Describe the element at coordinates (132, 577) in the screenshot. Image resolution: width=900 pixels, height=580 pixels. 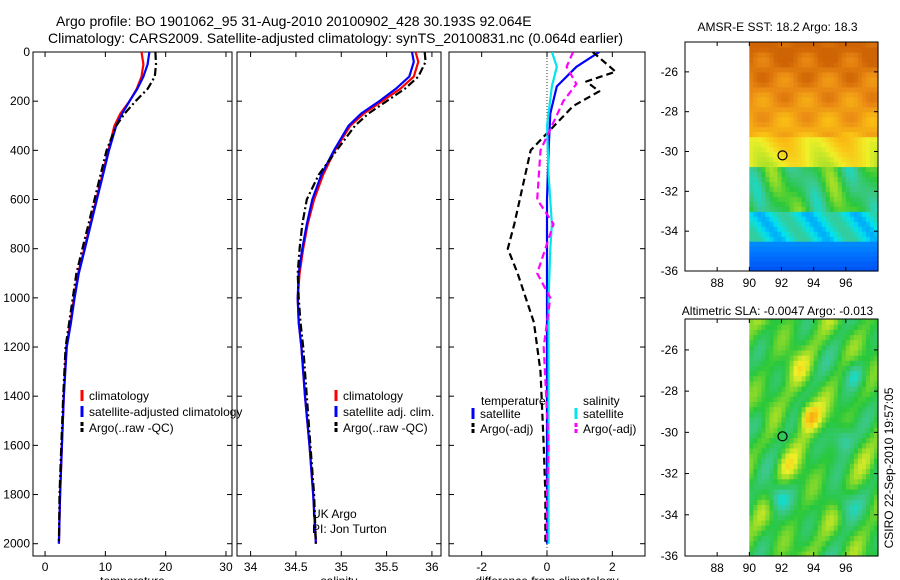
I see `x-axis-label: temperature` at that location.